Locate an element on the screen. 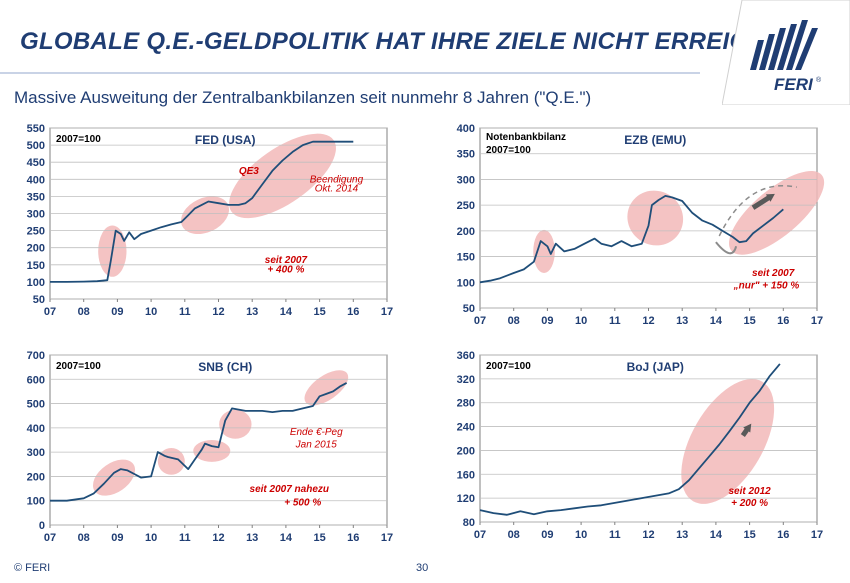 The height and width of the screenshot is (583, 850). feri-logo: FERI ® is located at coordinates (786, 52).